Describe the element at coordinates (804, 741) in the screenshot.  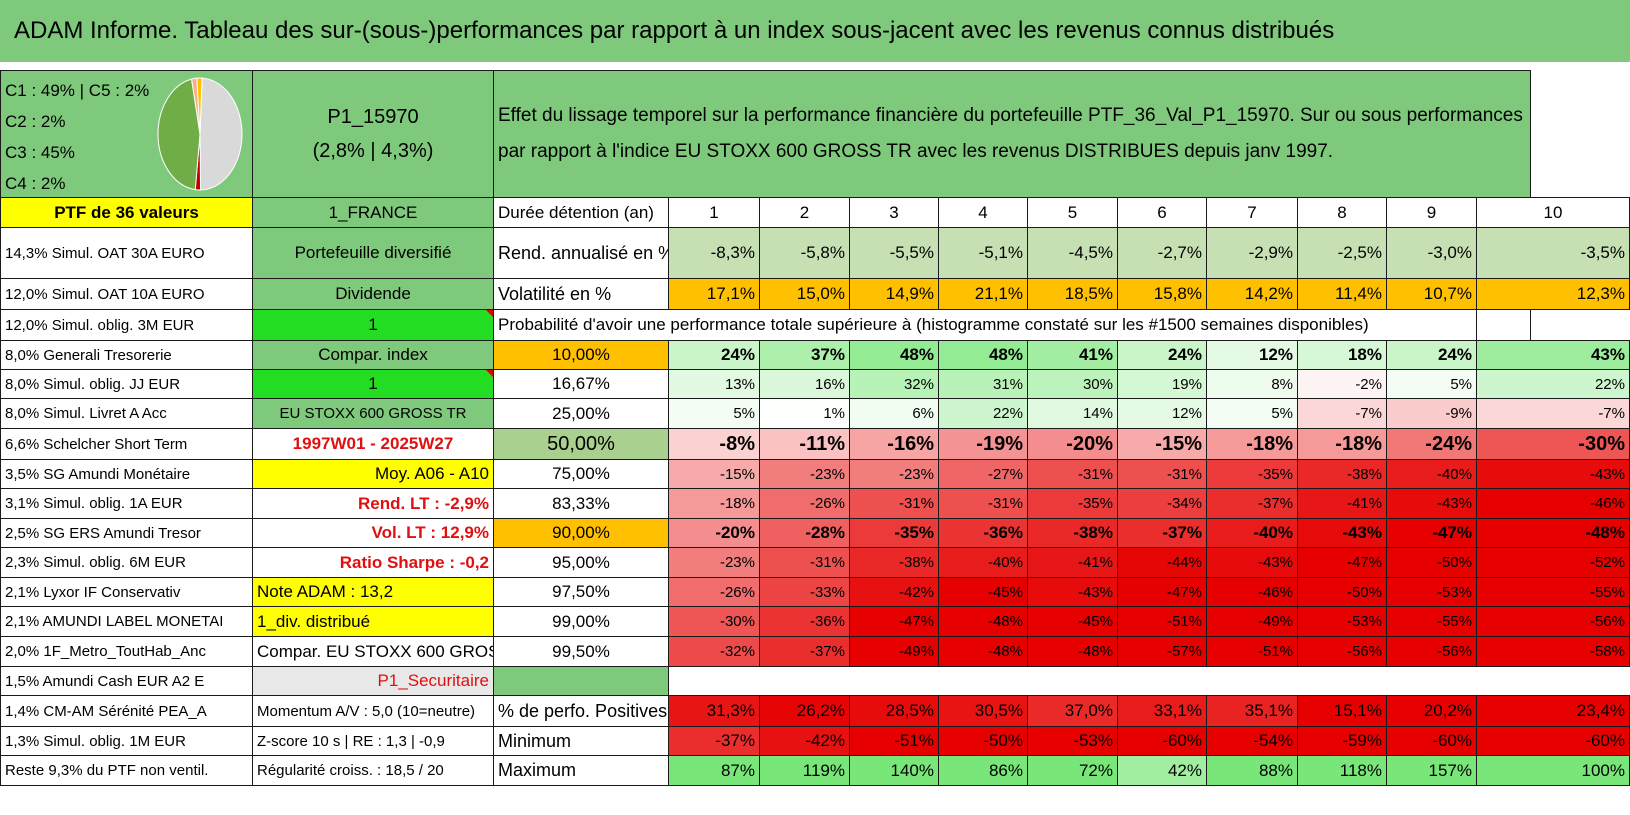
I see `minimum-value: -42%` at that location.